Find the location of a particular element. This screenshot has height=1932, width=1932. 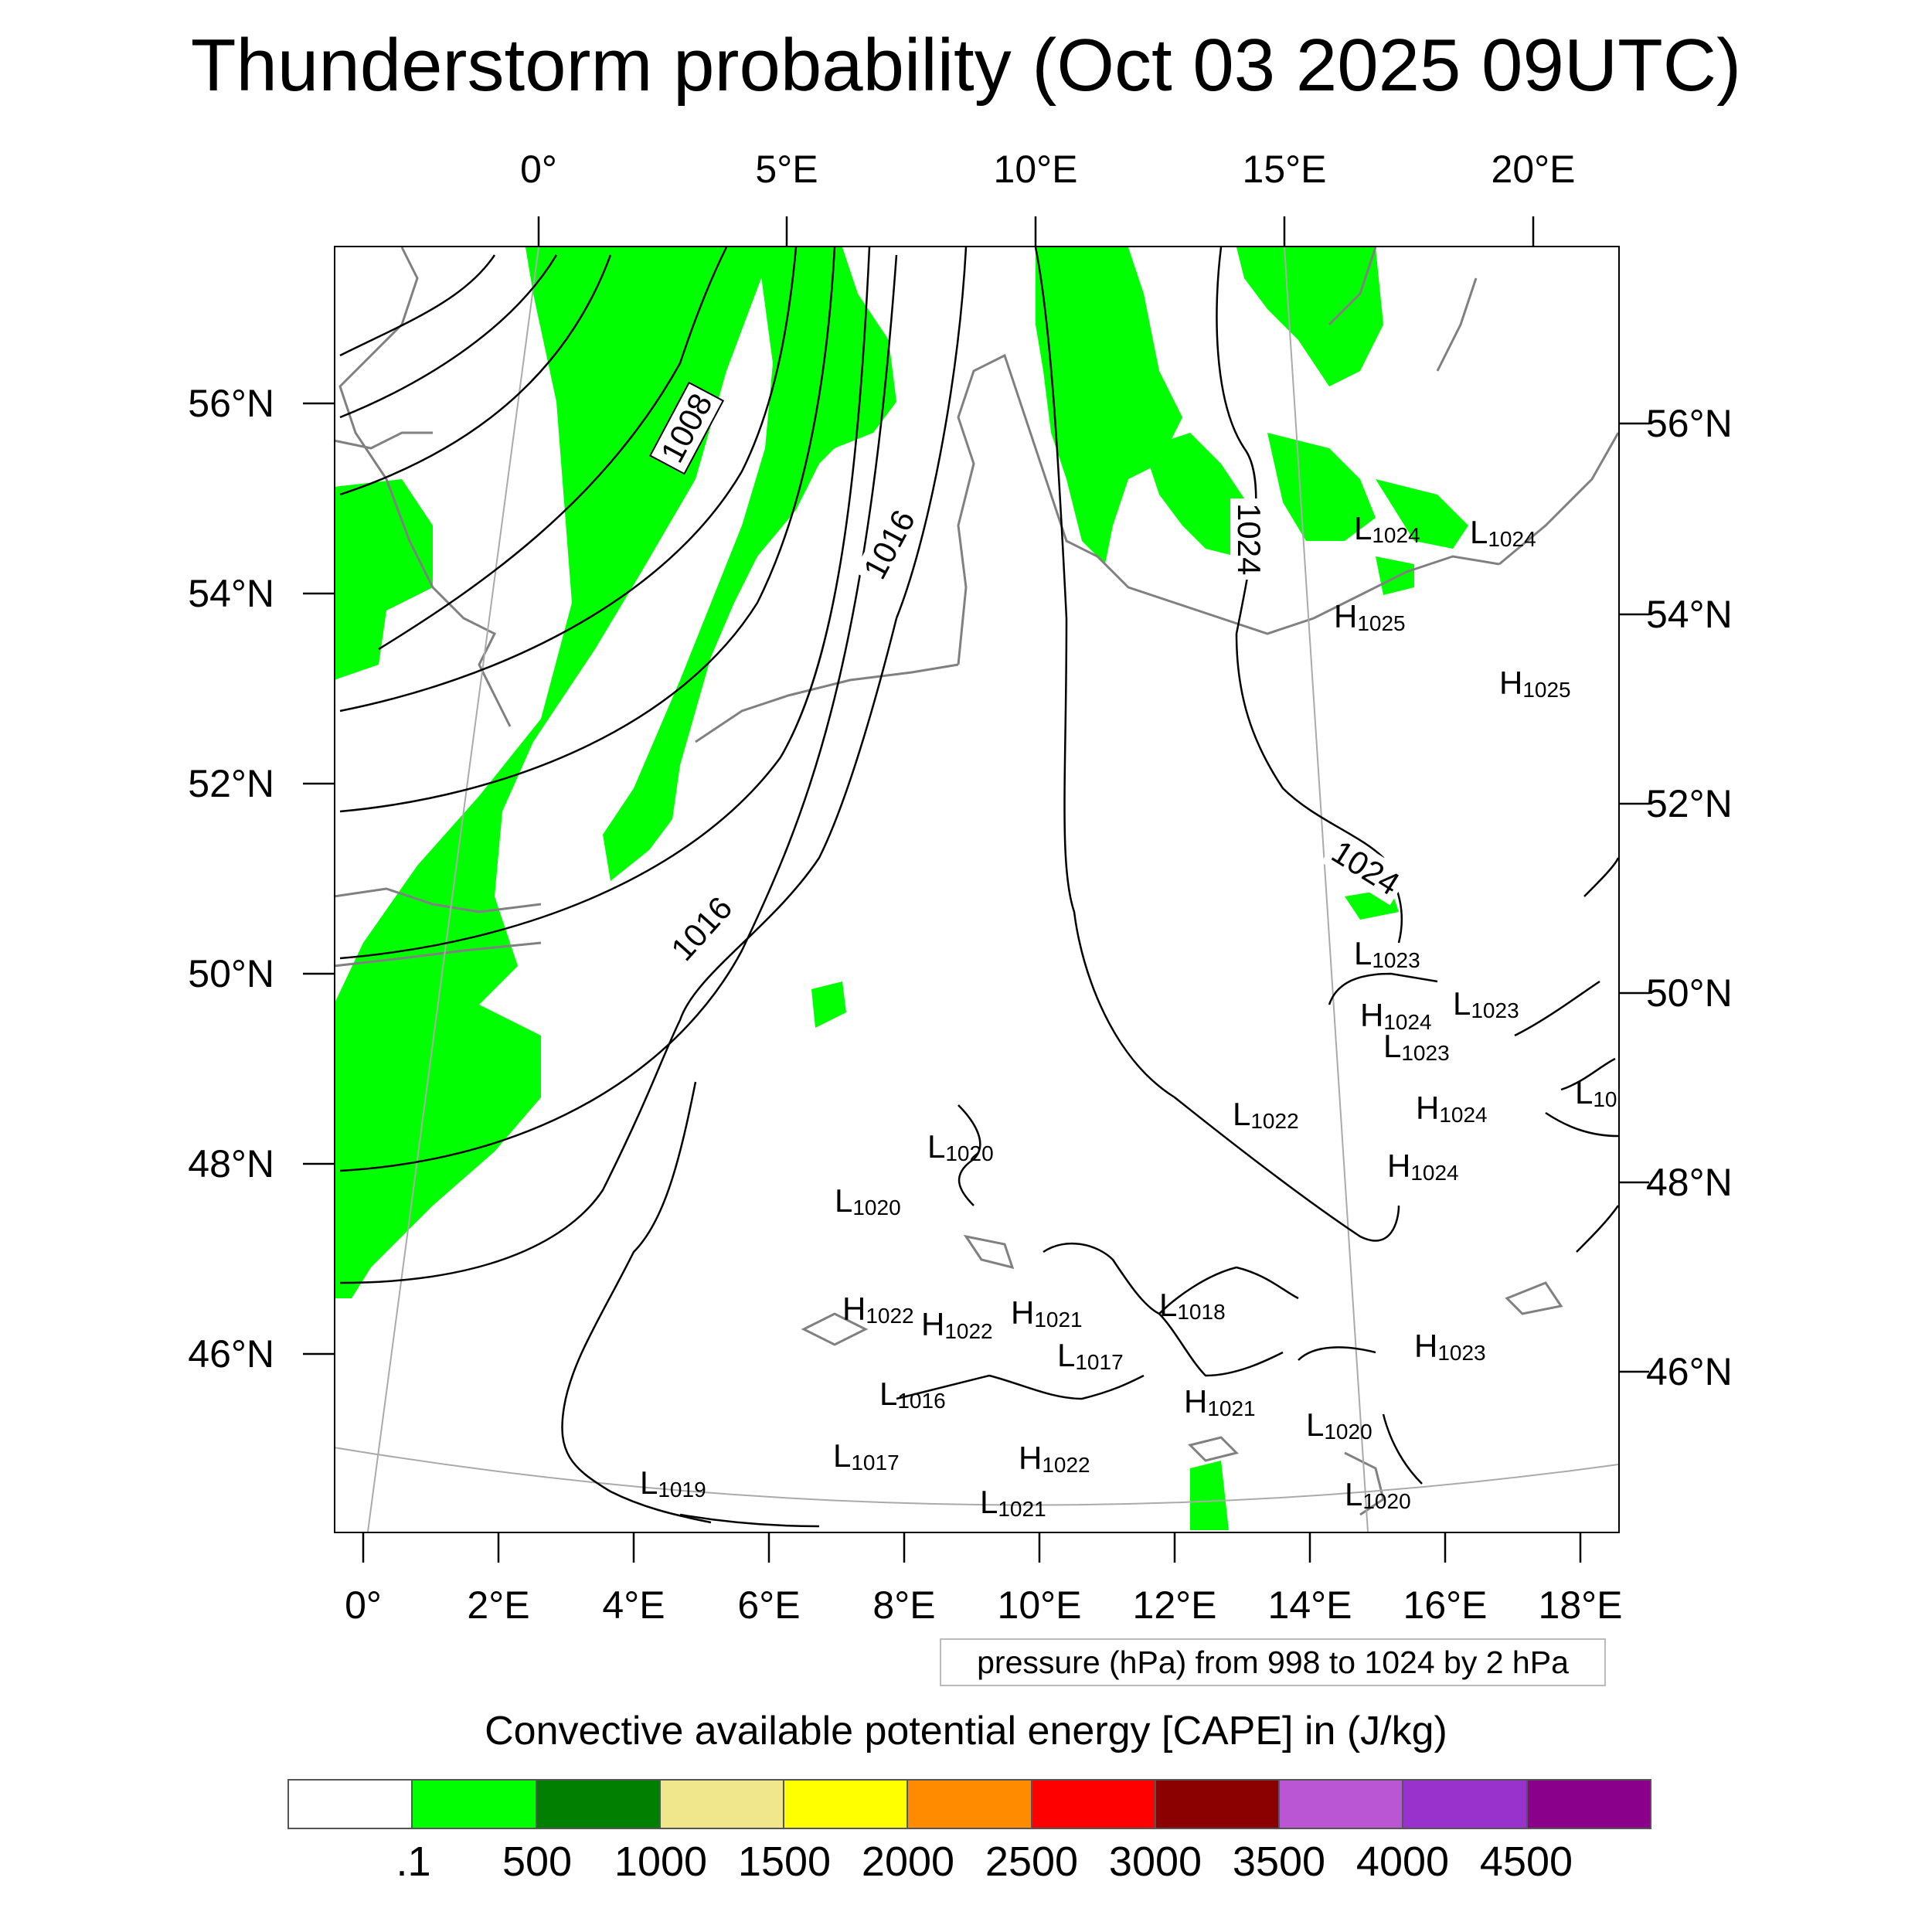

isobar-label: 1024 is located at coordinates (1248, 539).